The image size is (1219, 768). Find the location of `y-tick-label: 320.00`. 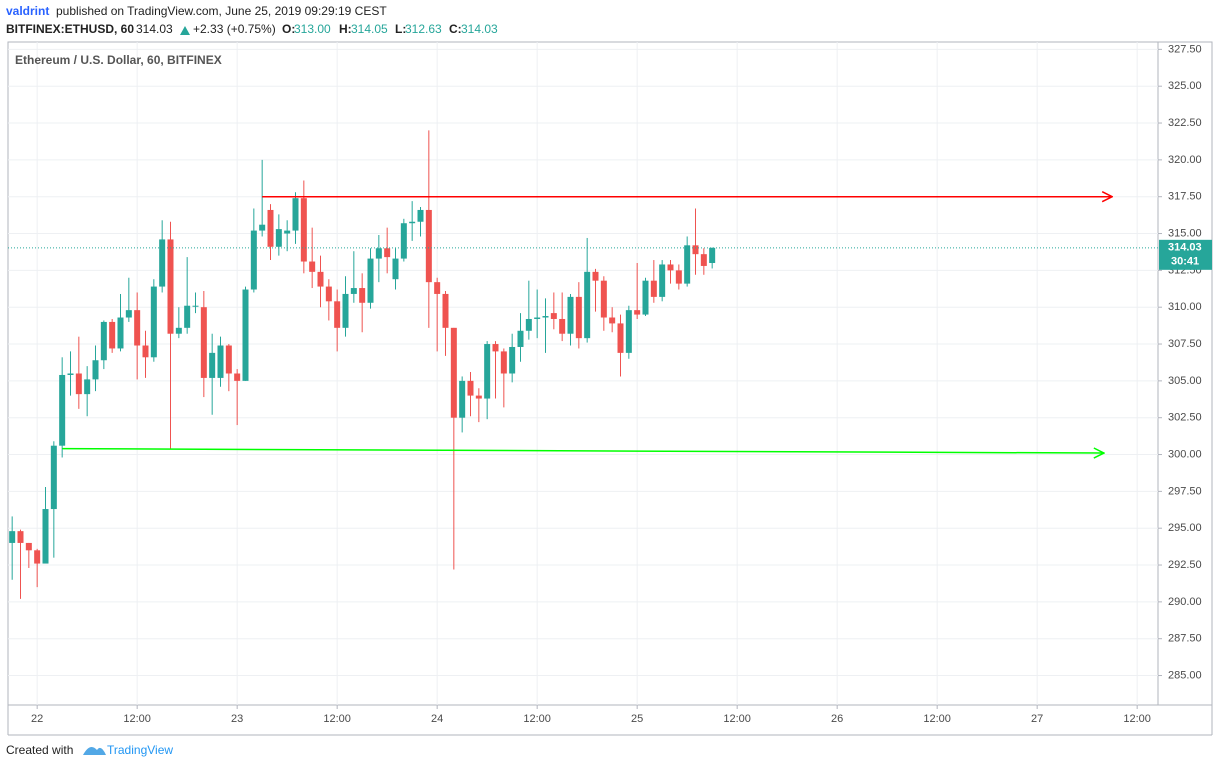

y-tick-label: 320.00 is located at coordinates (1185, 160).